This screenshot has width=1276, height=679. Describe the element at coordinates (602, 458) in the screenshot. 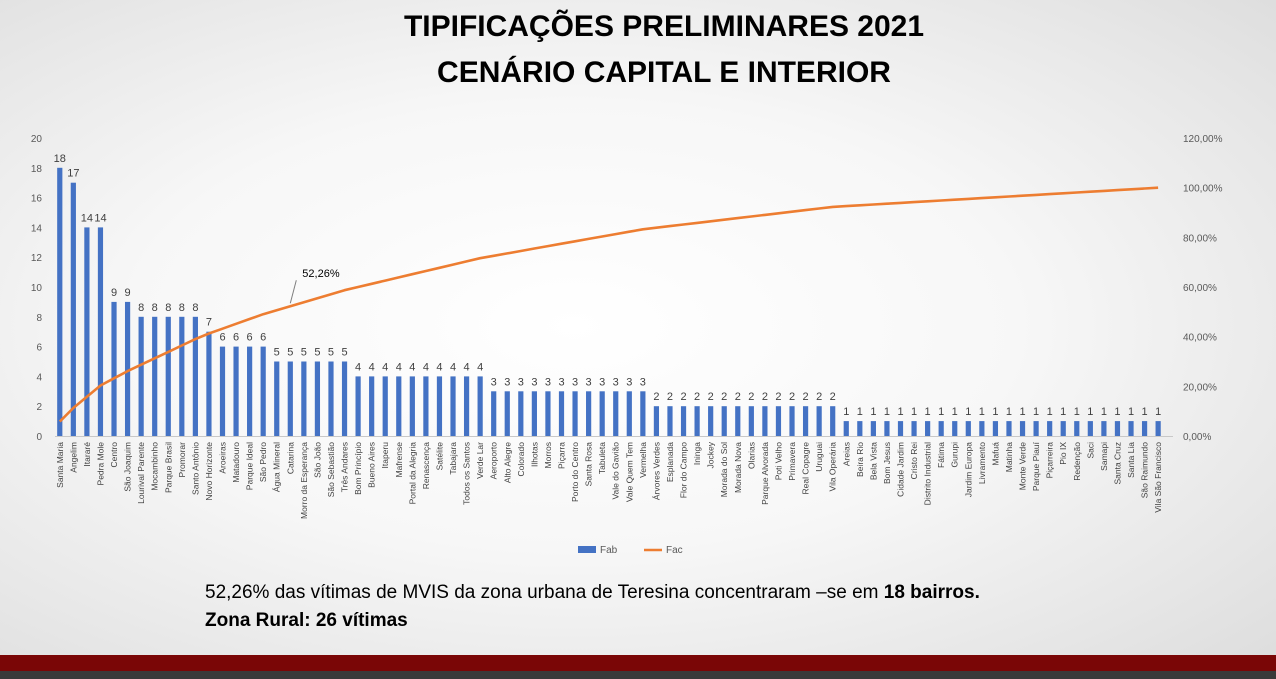

I see `category-label: Tabuleta` at that location.